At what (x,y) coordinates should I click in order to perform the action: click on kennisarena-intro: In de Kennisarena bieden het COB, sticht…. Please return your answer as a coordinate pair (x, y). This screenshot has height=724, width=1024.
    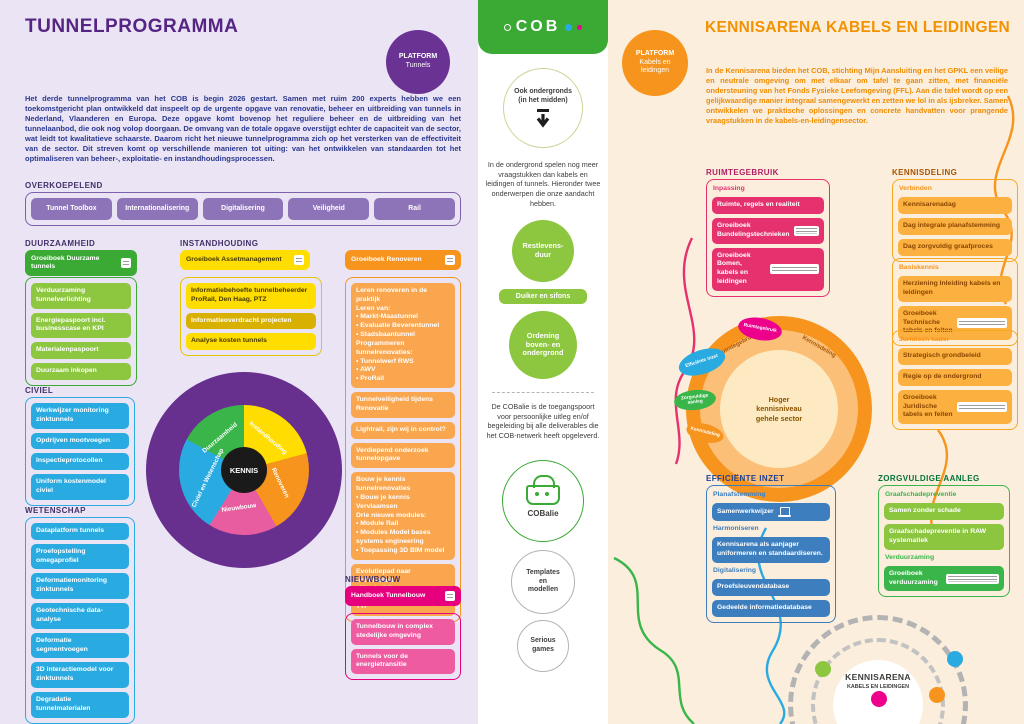
    Looking at the image, I should click on (857, 96).